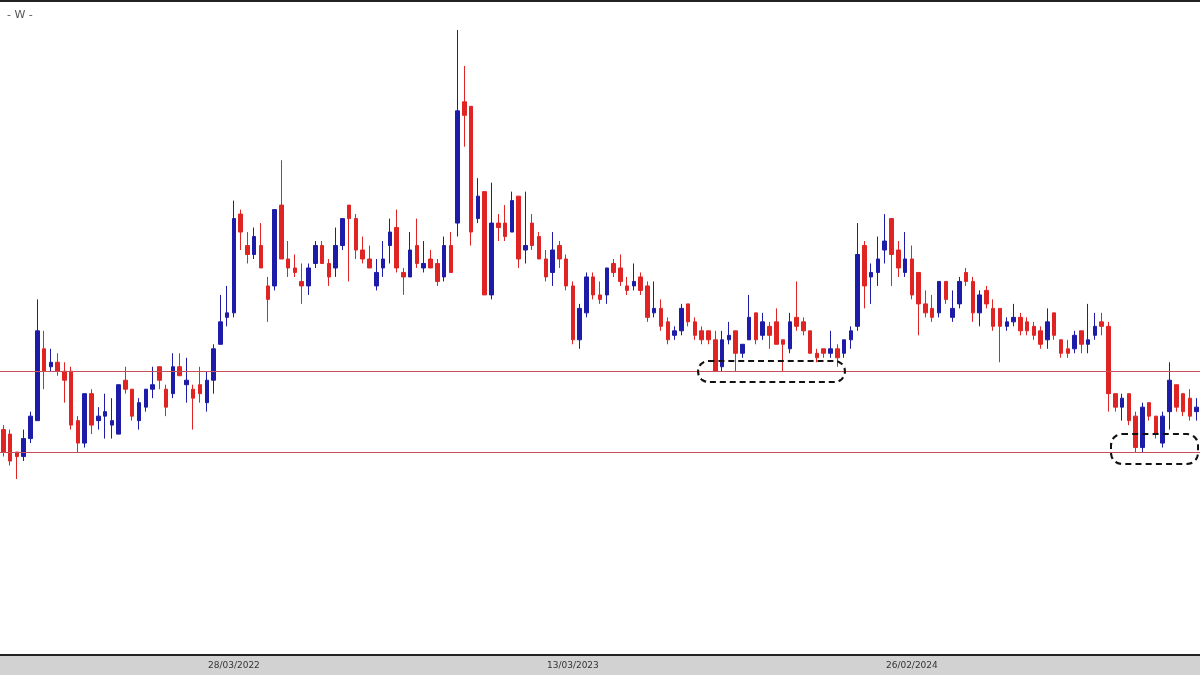 Image resolution: width=1200 pixels, height=675 pixels. What do you see at coordinates (20, 14) in the screenshot?
I see `chart-title: - W -` at bounding box center [20, 14].